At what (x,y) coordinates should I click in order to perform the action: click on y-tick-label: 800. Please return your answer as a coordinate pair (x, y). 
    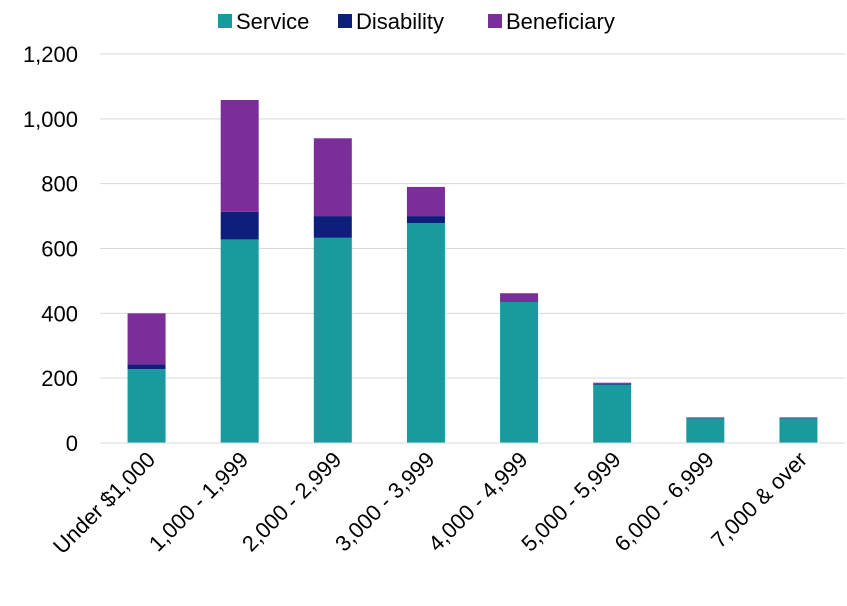
    Looking at the image, I should click on (59, 184).